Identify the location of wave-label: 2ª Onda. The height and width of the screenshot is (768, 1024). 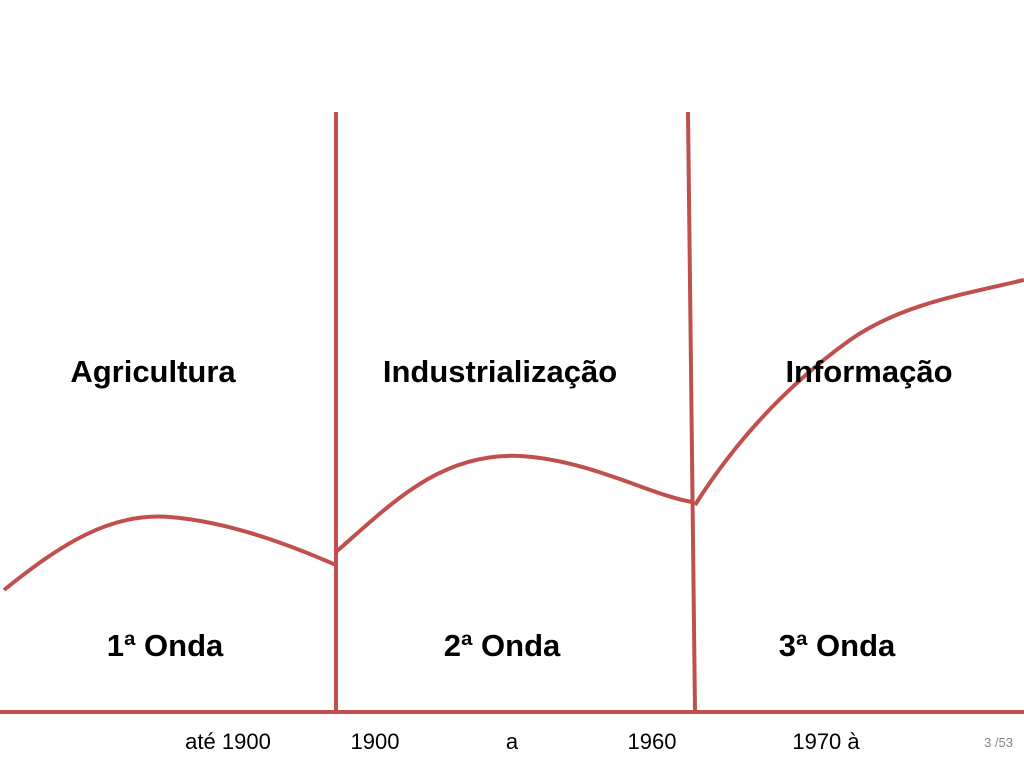
(502, 645).